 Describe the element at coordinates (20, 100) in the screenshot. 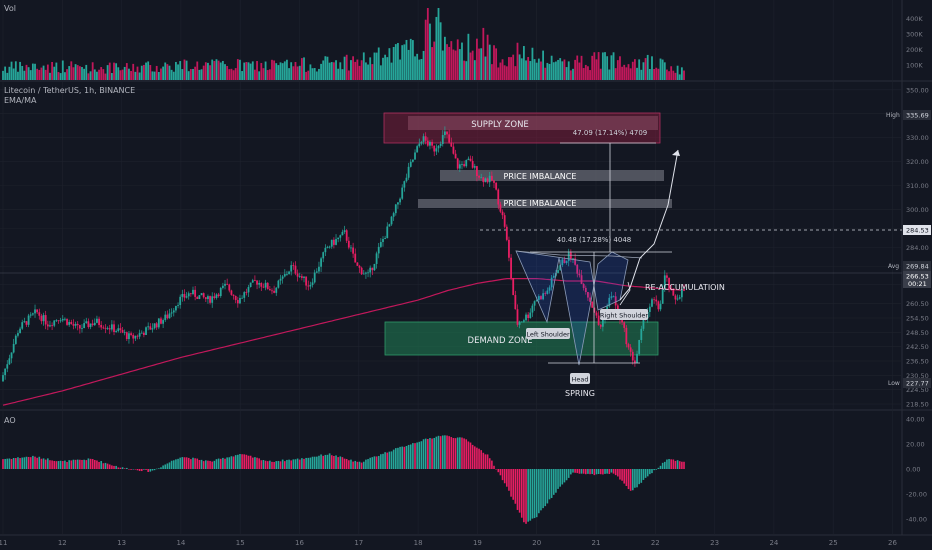

I see `indicator-title: EMA/MA` at that location.